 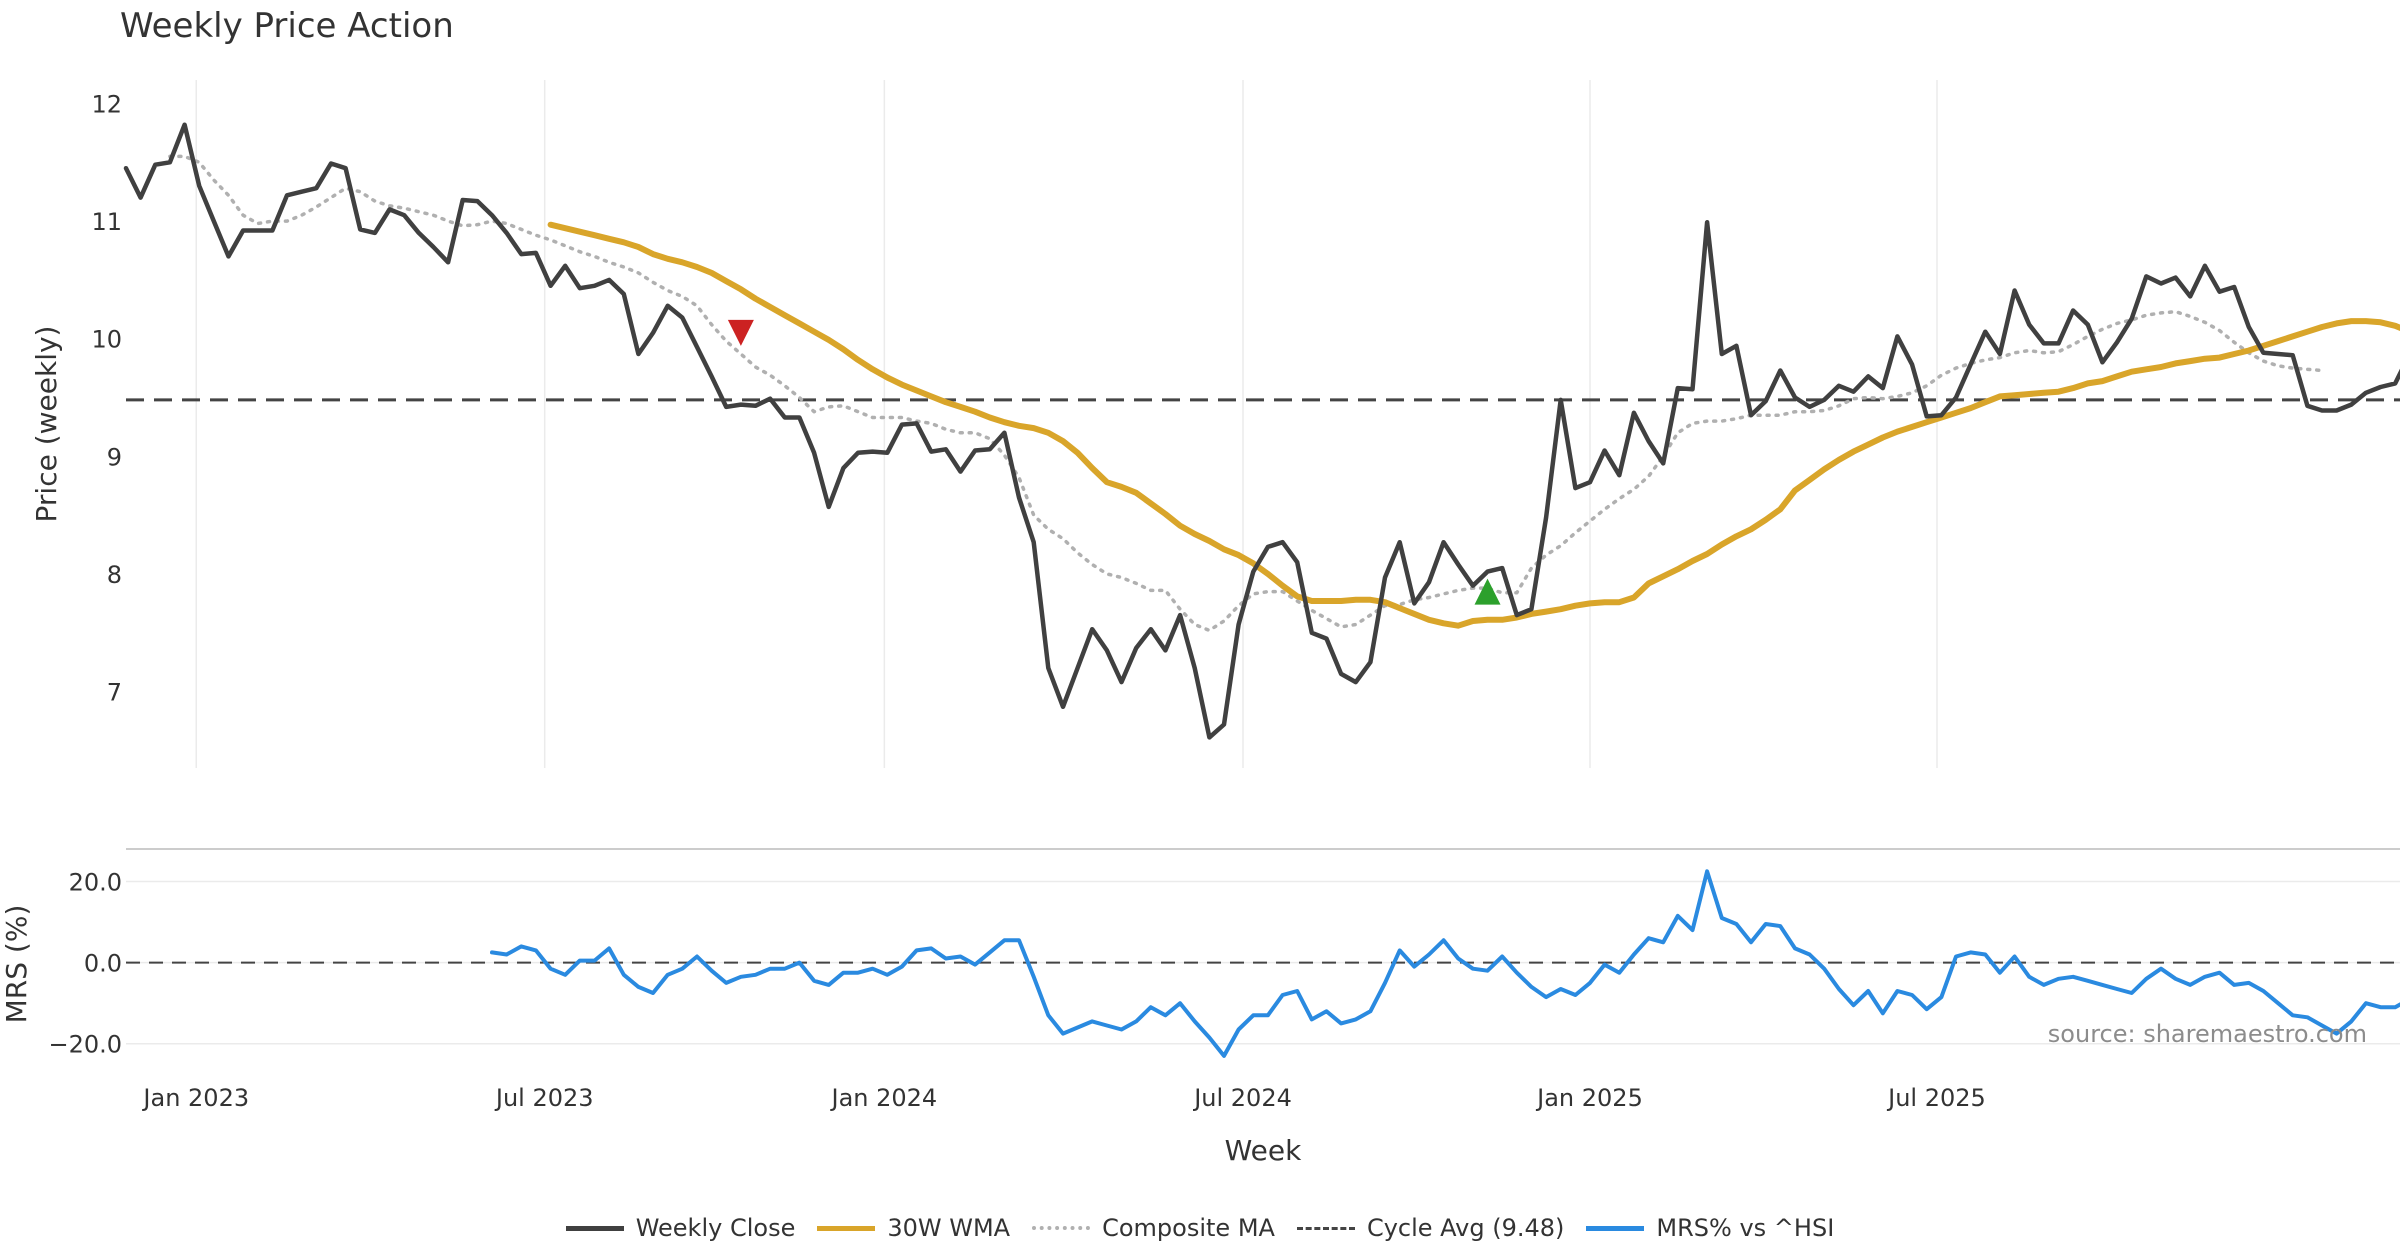 What do you see at coordinates (1487, 591) in the screenshot?
I see `buy-signal-marker` at bounding box center [1487, 591].